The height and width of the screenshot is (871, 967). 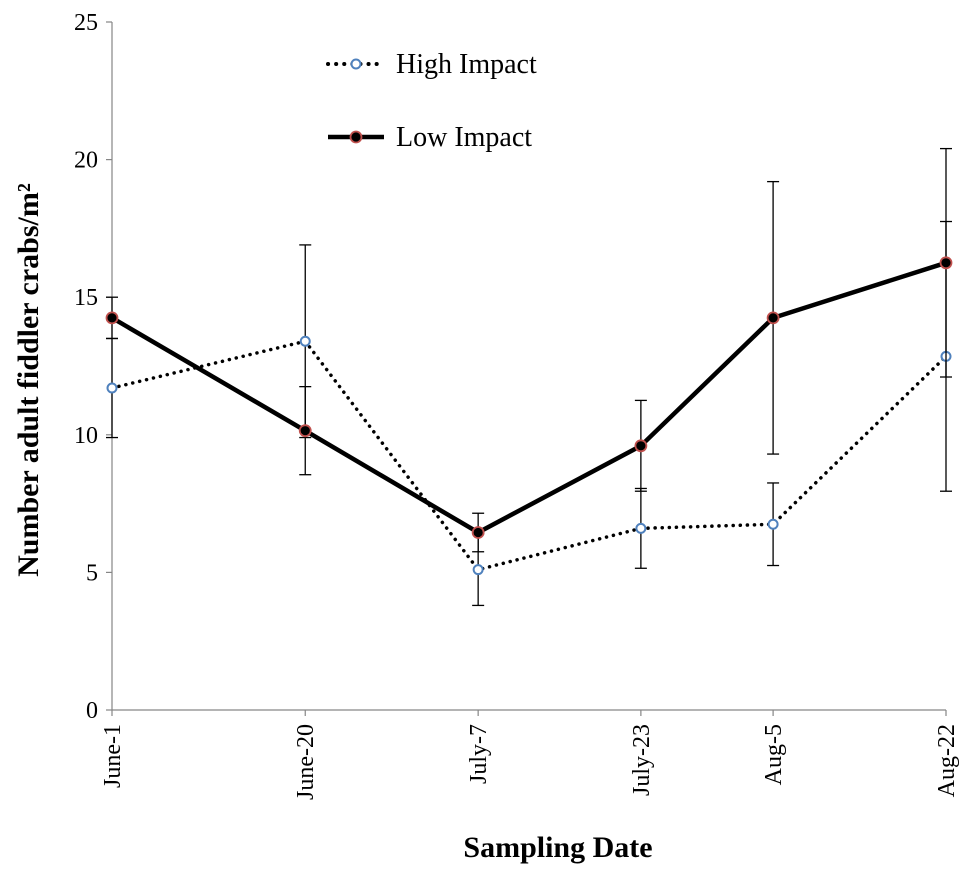 What do you see at coordinates (92, 573) in the screenshot?
I see `y-tick-label: 5` at bounding box center [92, 573].